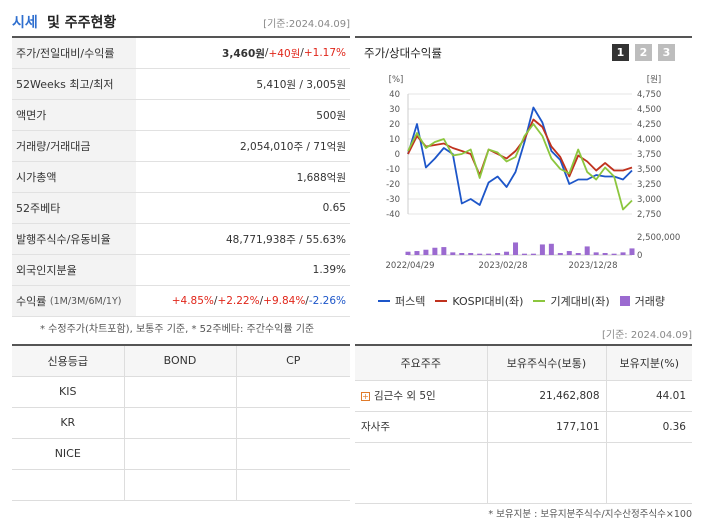 This screenshot has height=525, width=702. What do you see at coordinates (410, 301) in the screenshot?
I see `legend-label: 퍼스텍` at bounding box center [410, 301].